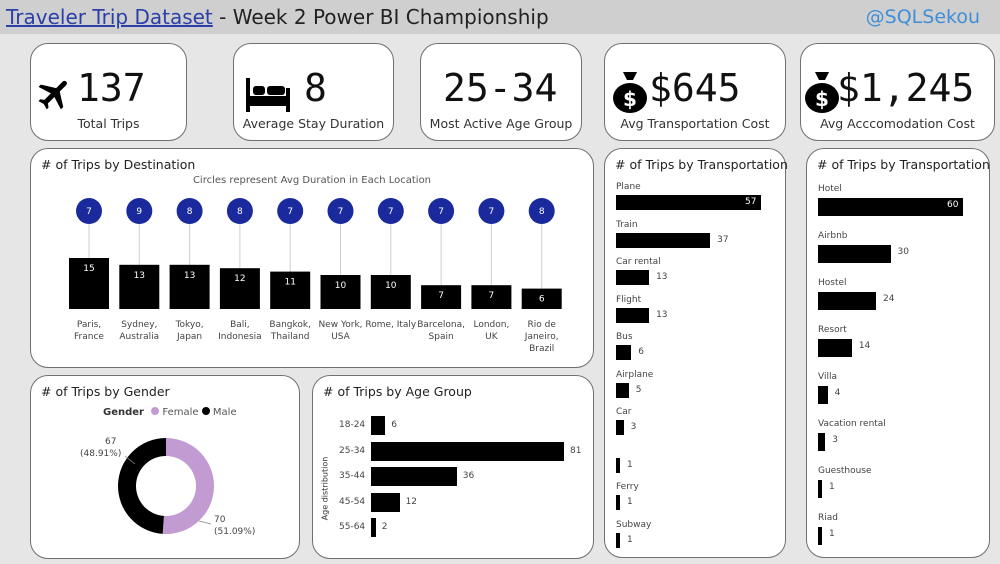 This screenshot has height=564, width=1000. Describe the element at coordinates (830, 189) in the screenshot. I see `category-label: Hotel` at that location.